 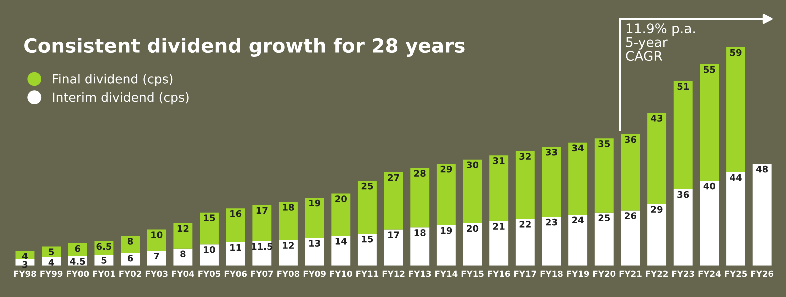 What do you see at coordinates (78, 261) in the screenshot?
I see `data-label: 4.5` at bounding box center [78, 261].